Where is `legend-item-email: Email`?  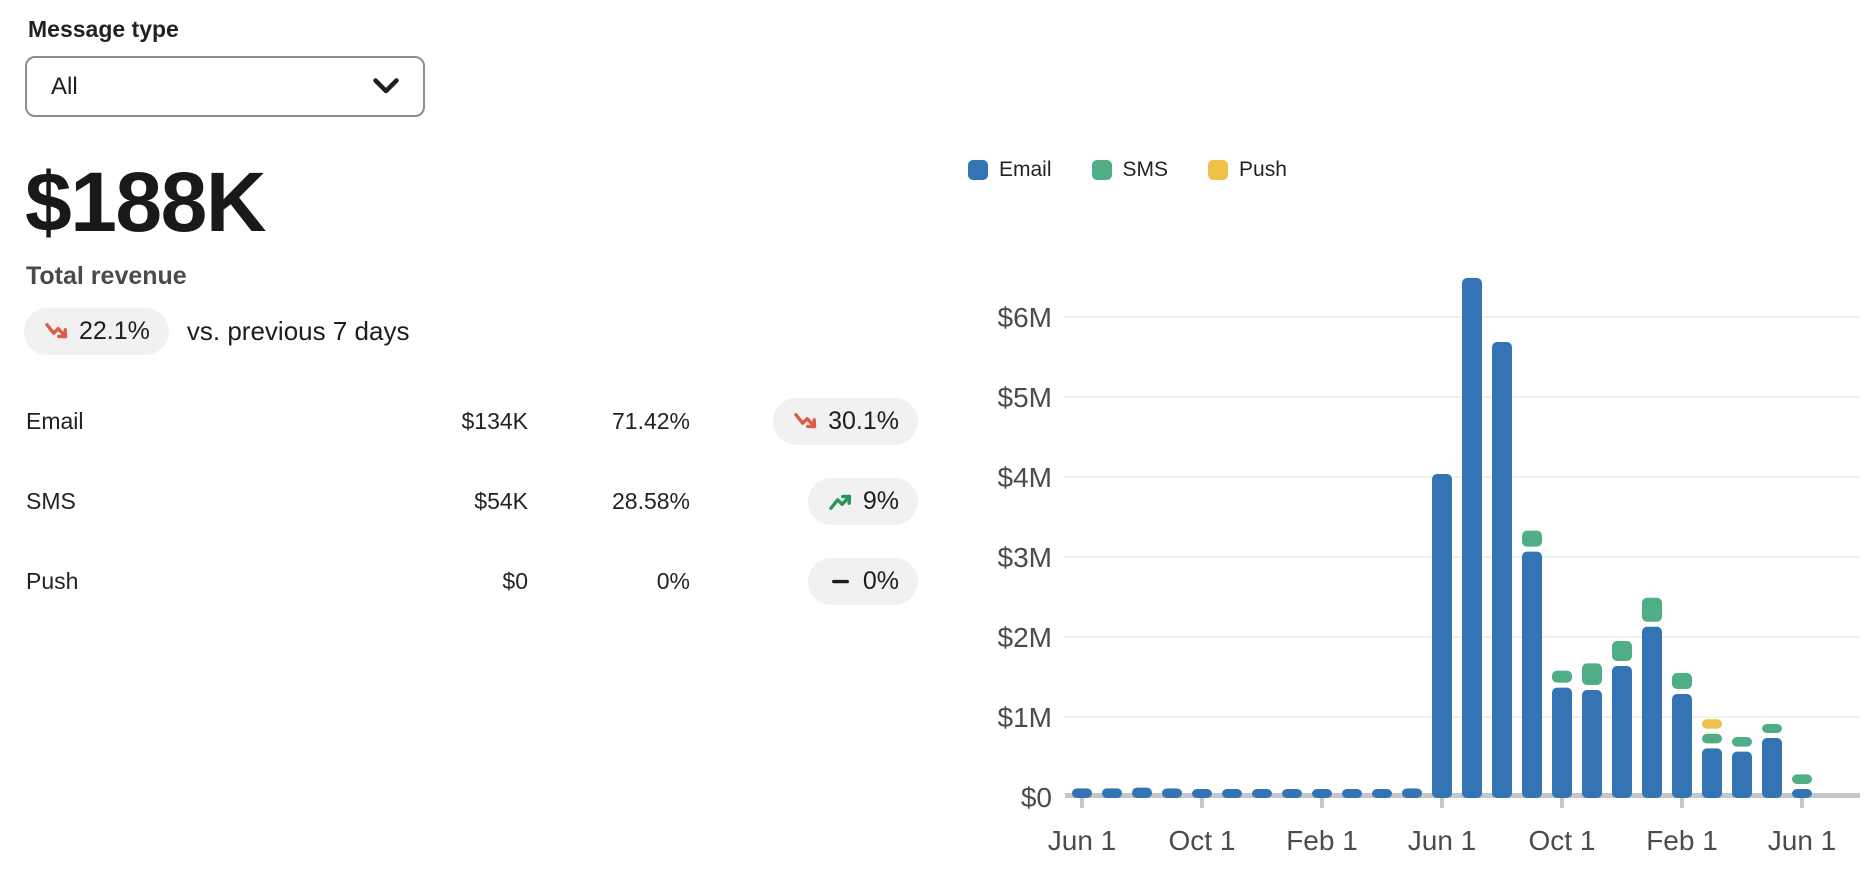
legend-item-email: Email is located at coordinates (1010, 170).